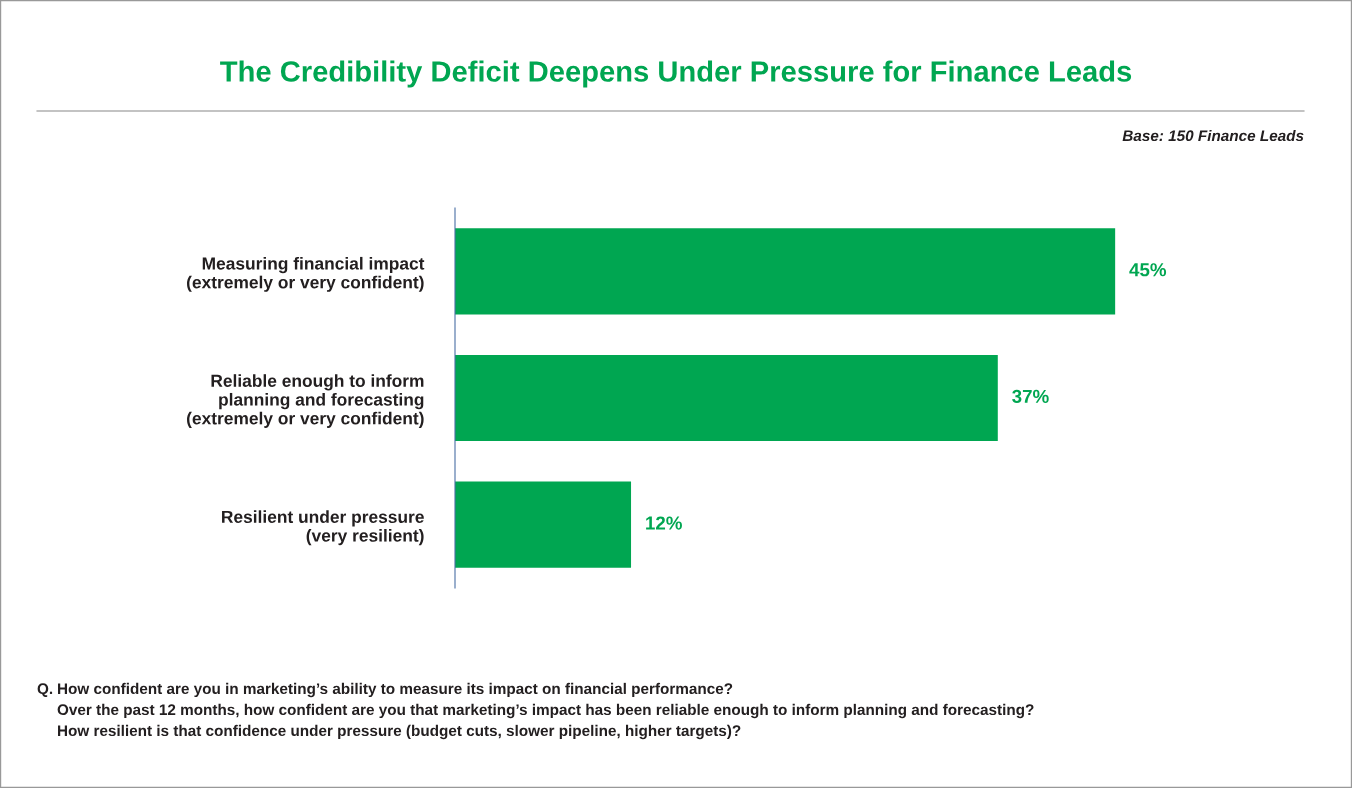  I want to click on text: Base: 150 Finance Leads, so click(1213, 135).